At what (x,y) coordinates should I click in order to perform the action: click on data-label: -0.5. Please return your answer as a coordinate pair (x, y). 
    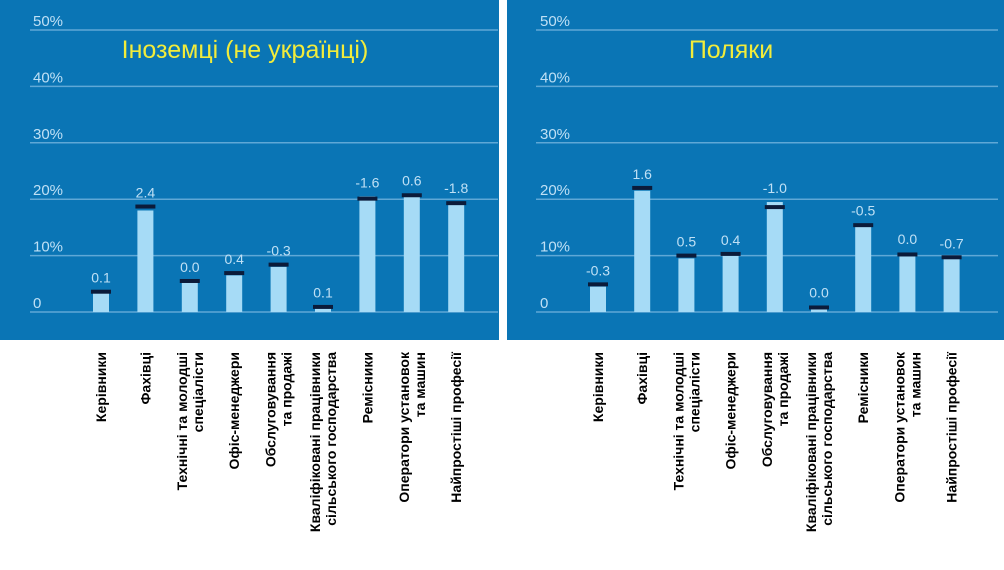
    Looking at the image, I should click on (863, 211).